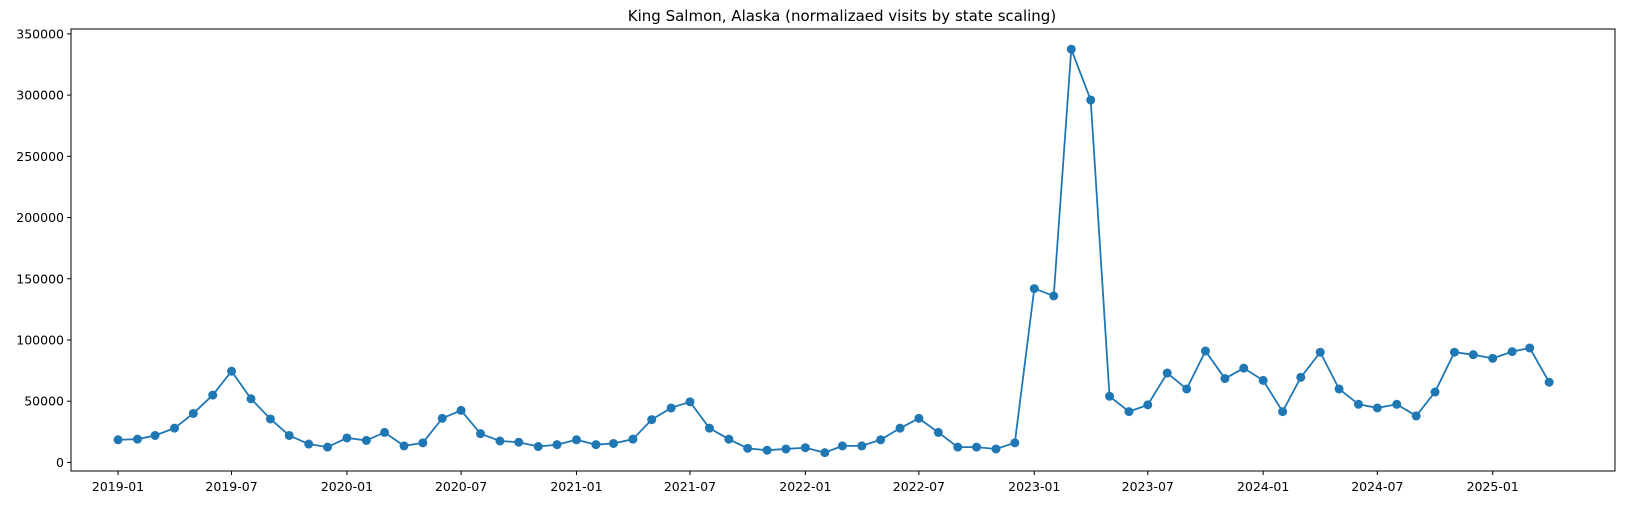 This screenshot has height=526, width=1632. Describe the element at coordinates (805, 486) in the screenshot. I see `x-tick-label: 2022-01` at that location.